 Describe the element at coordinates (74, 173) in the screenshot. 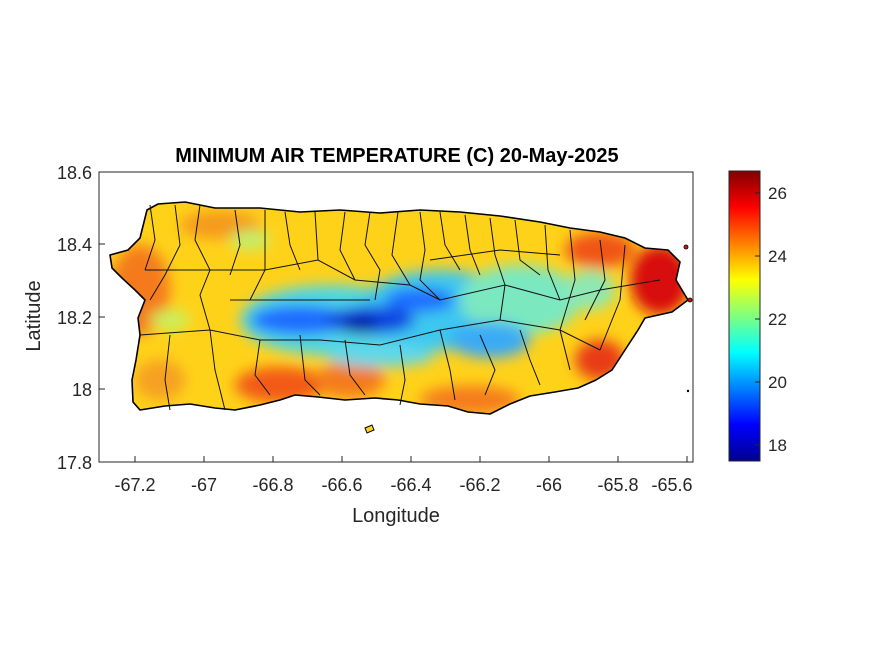

I see `y-tick-label: 18.6` at that location.